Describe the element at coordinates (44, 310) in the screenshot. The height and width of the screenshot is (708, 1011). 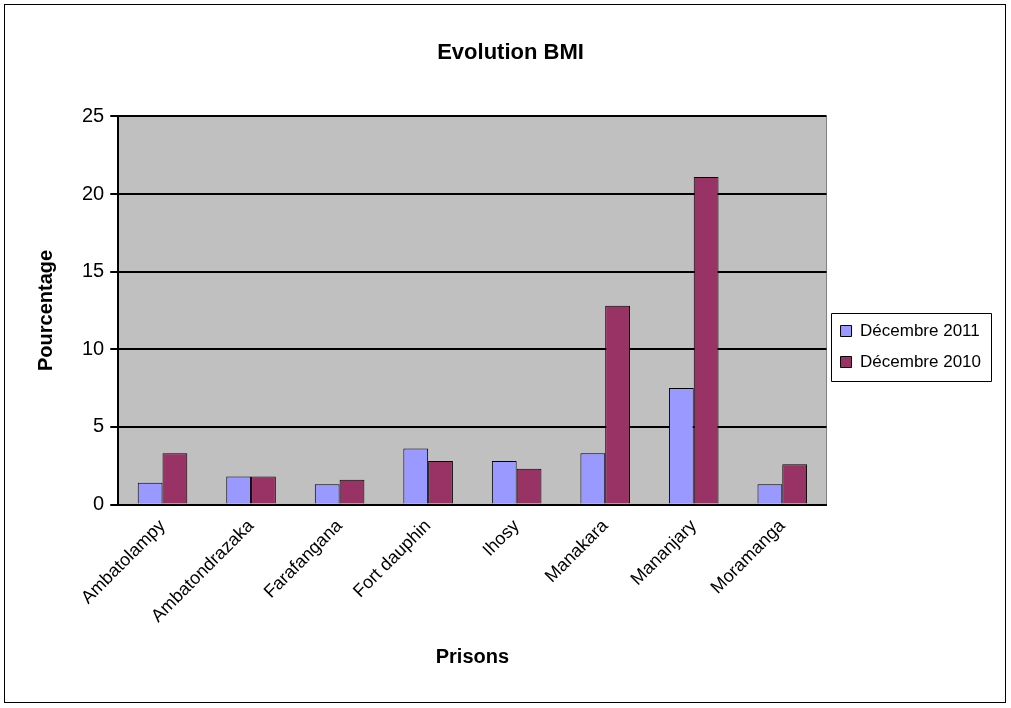
I see `y-axis-title: Pourcentage` at that location.